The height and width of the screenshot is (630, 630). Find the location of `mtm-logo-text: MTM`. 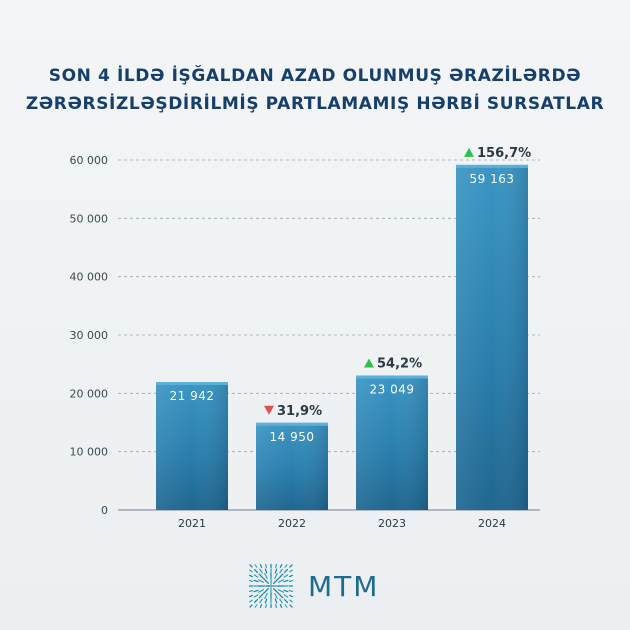

mtm-logo-text: MTM is located at coordinates (344, 586).